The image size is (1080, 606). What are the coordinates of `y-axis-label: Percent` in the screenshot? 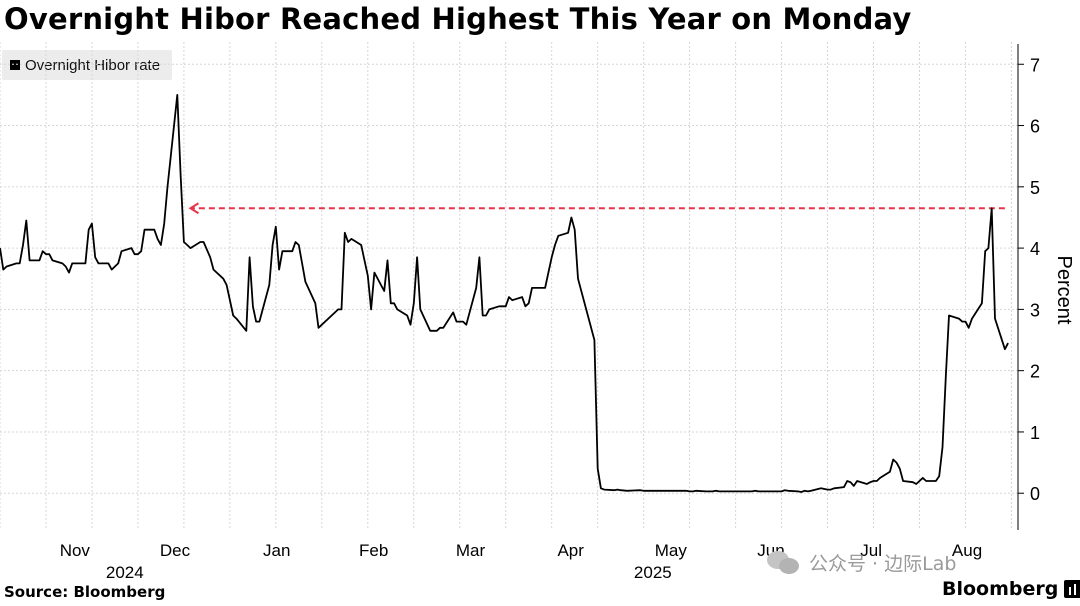 It's located at (1064, 290).